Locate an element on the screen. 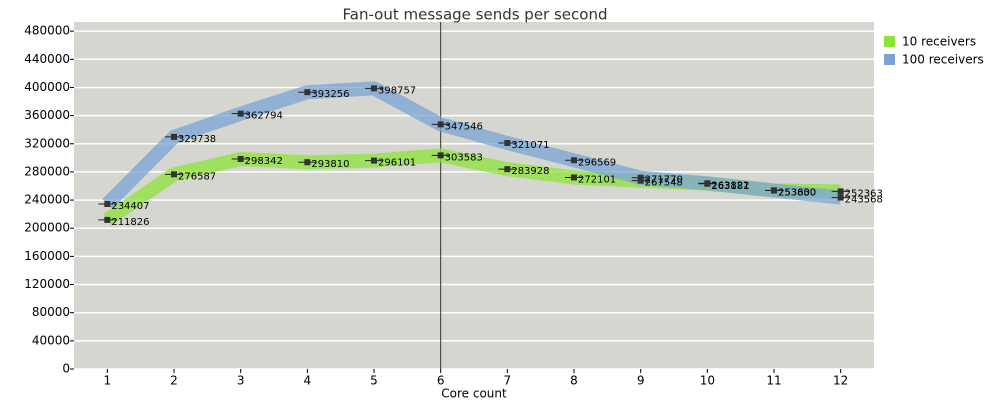 The image size is (998, 408). x-tick-label: 6 is located at coordinates (441, 381).